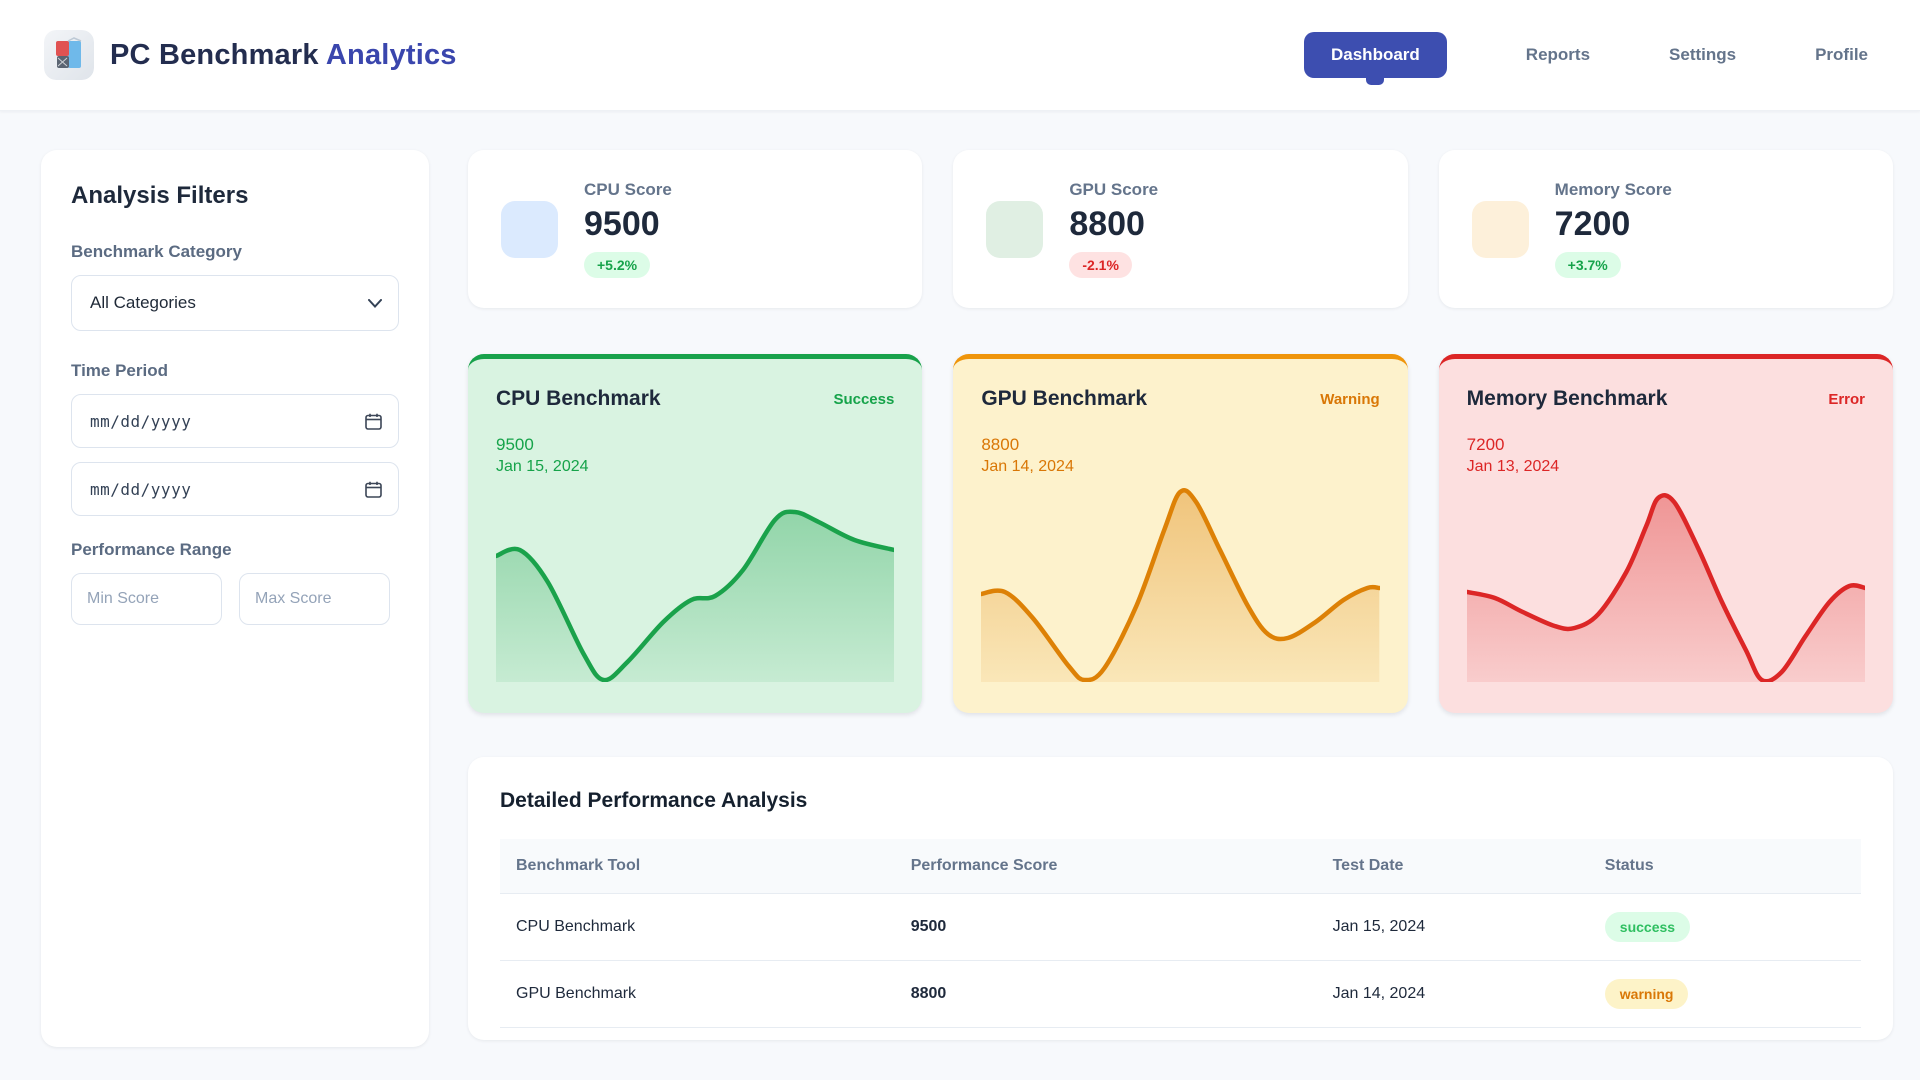 Image resolution: width=1920 pixels, height=1080 pixels. Describe the element at coordinates (1000, 444) in the screenshot. I see `benchmark-value: 8800` at that location.